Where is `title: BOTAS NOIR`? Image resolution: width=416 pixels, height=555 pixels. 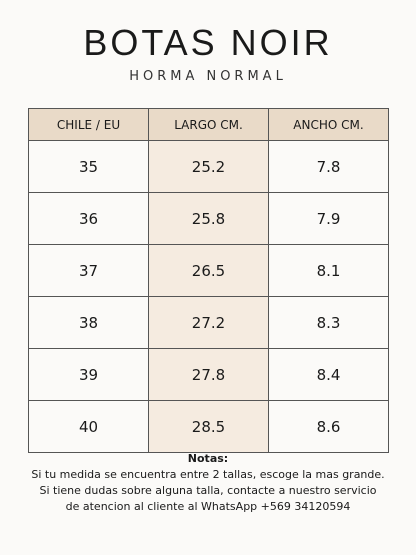 title: BOTAS NOIR is located at coordinates (208, 42).